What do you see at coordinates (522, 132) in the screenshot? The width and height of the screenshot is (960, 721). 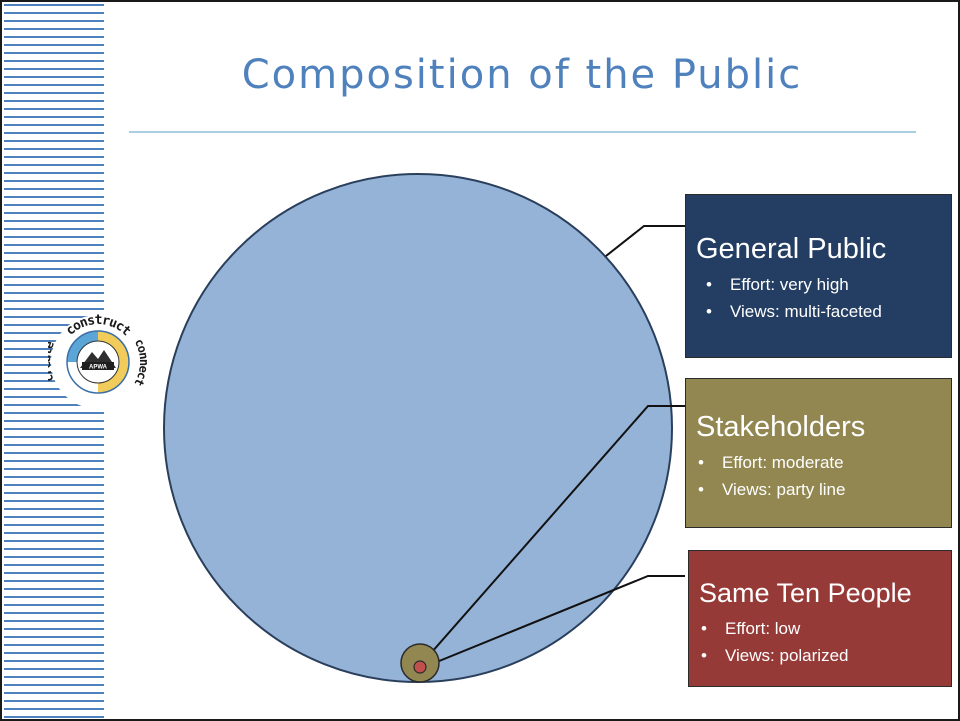 I see `title-divider` at bounding box center [522, 132].